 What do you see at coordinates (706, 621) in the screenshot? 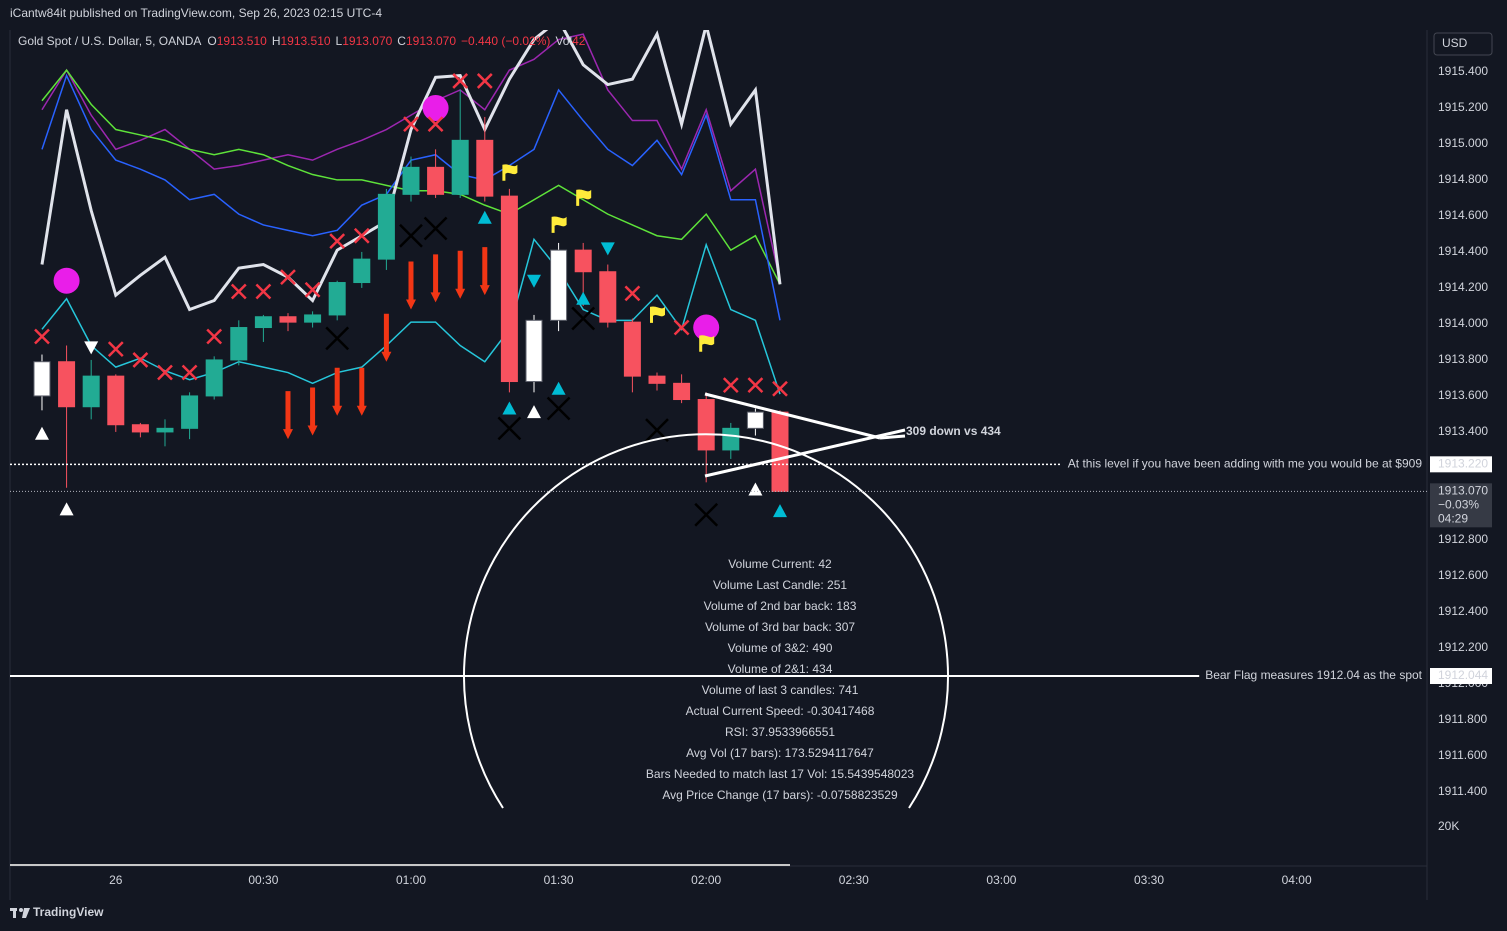
I see `circle-drawing` at bounding box center [706, 621].